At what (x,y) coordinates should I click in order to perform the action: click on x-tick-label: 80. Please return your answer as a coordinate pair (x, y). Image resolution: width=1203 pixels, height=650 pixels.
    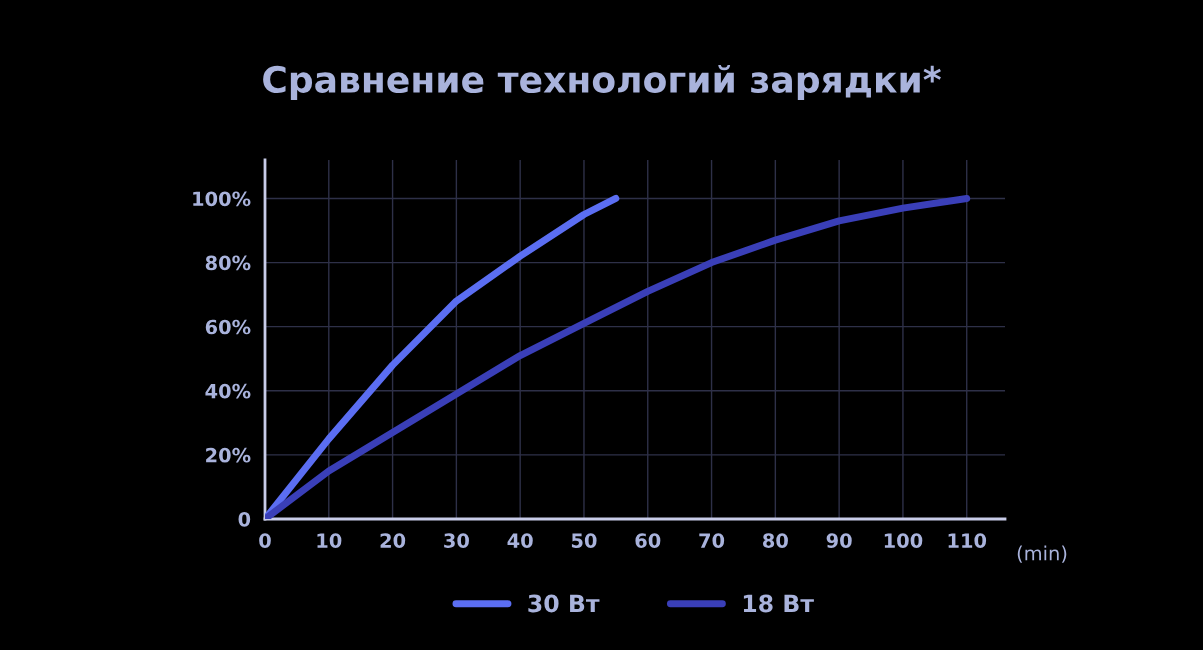
    Looking at the image, I should click on (775, 540).